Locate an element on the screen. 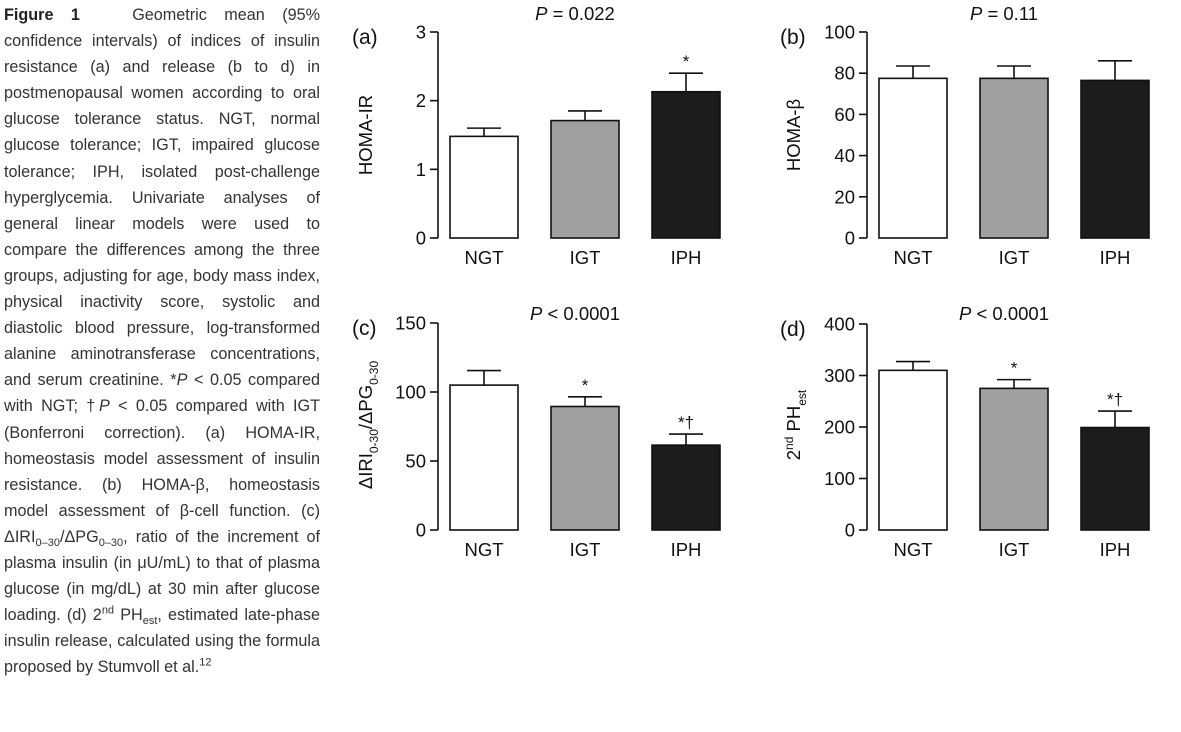 The image size is (1181, 732). panel-d-bar-ngt is located at coordinates (913, 450).